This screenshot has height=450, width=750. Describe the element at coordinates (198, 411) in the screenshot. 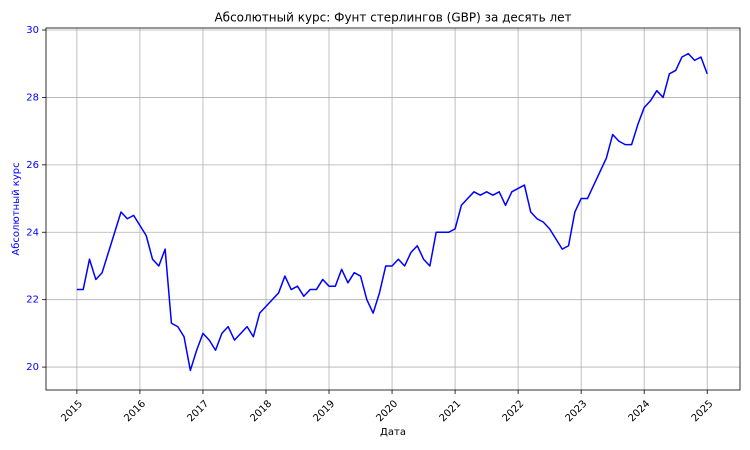

I see `x-tick-label: 2017` at that location.